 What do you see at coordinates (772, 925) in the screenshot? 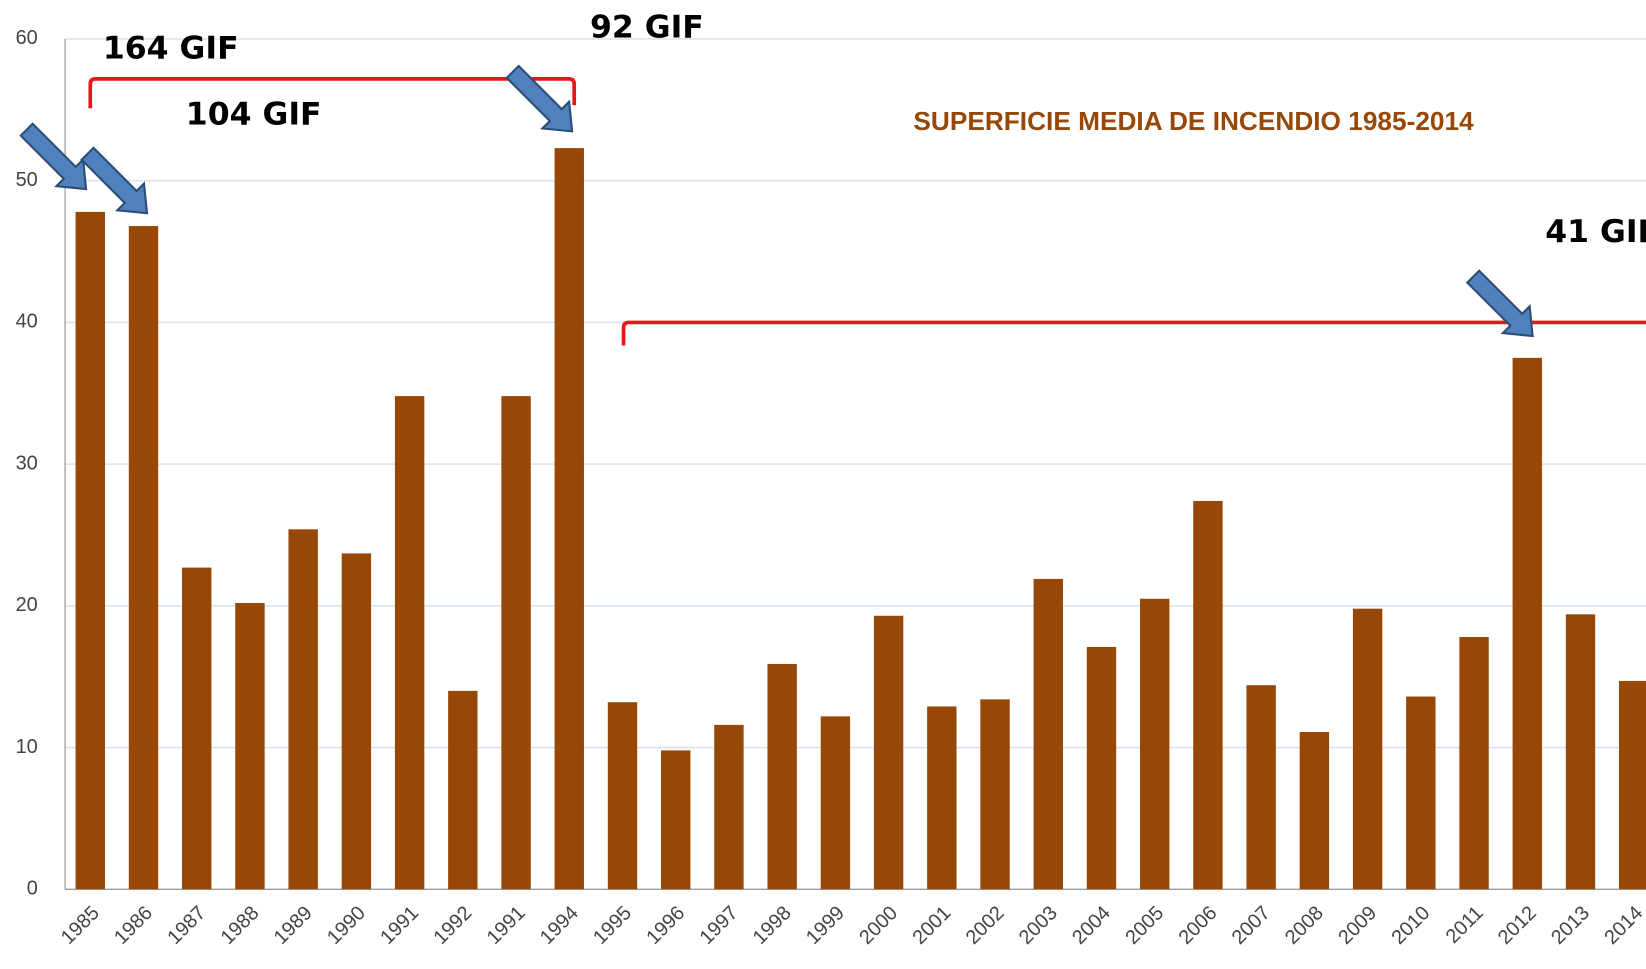
I see `x-tick-label: 1998` at bounding box center [772, 925].